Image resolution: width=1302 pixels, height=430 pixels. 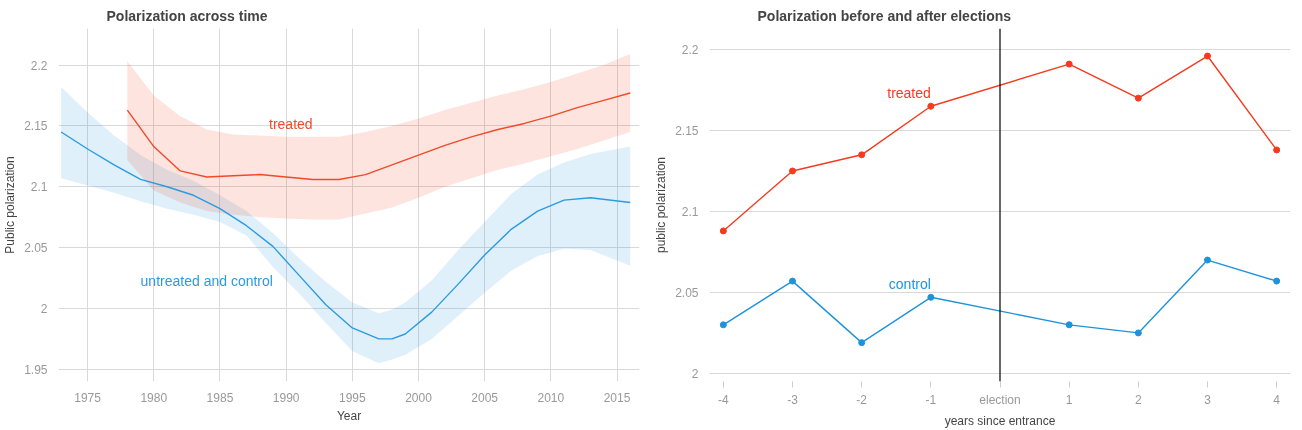 I want to click on x-tick-label: 2000, so click(x=419, y=397).